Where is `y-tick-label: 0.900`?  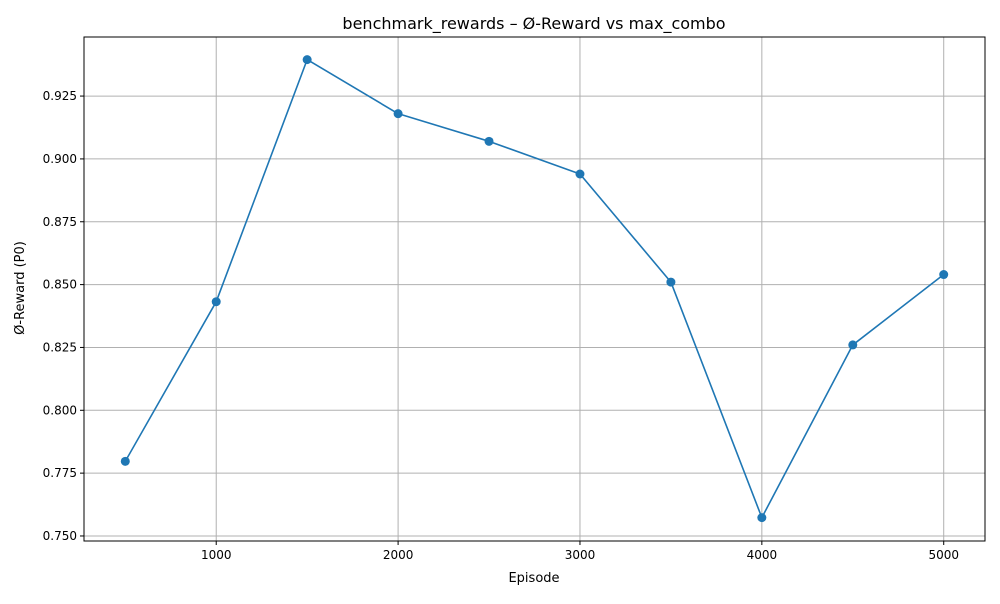
y-tick-label: 0.900 is located at coordinates (60, 159).